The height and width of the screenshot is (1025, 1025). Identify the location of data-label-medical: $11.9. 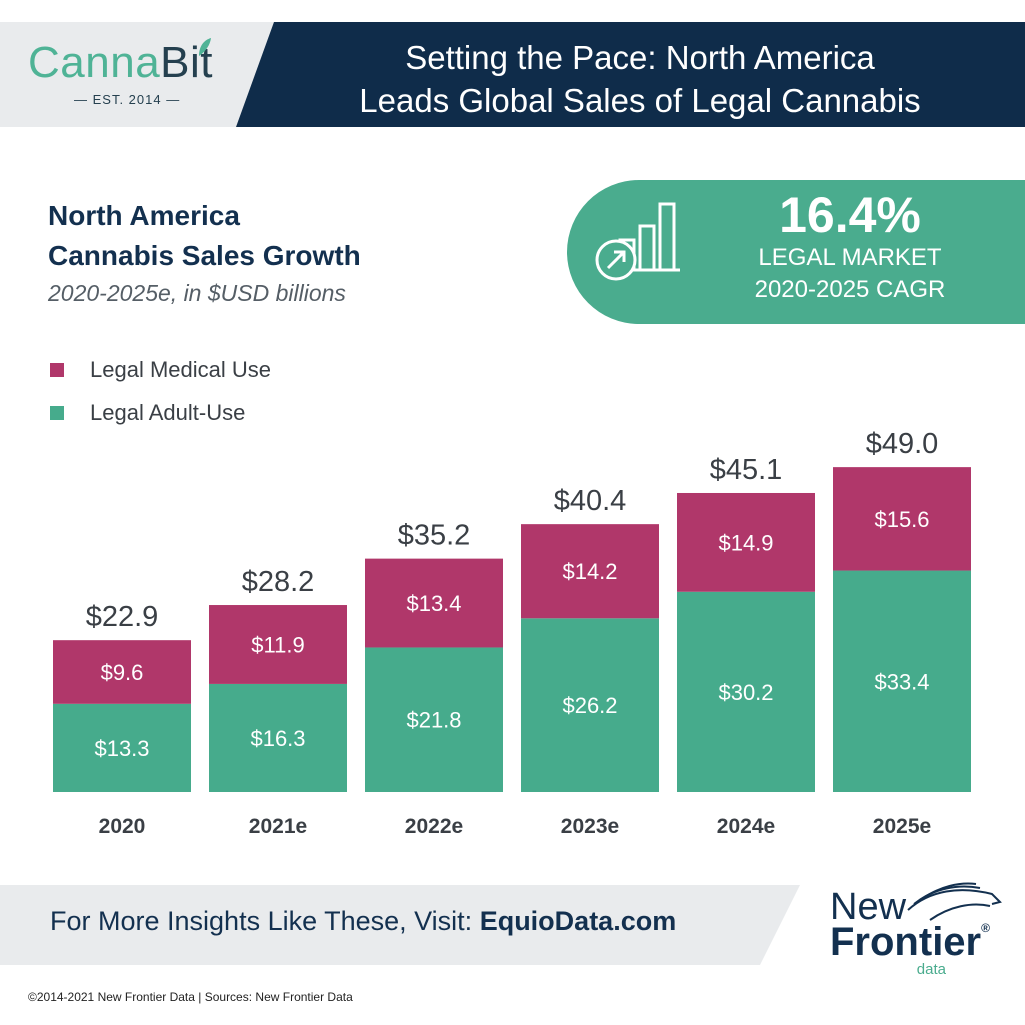
(277, 644).